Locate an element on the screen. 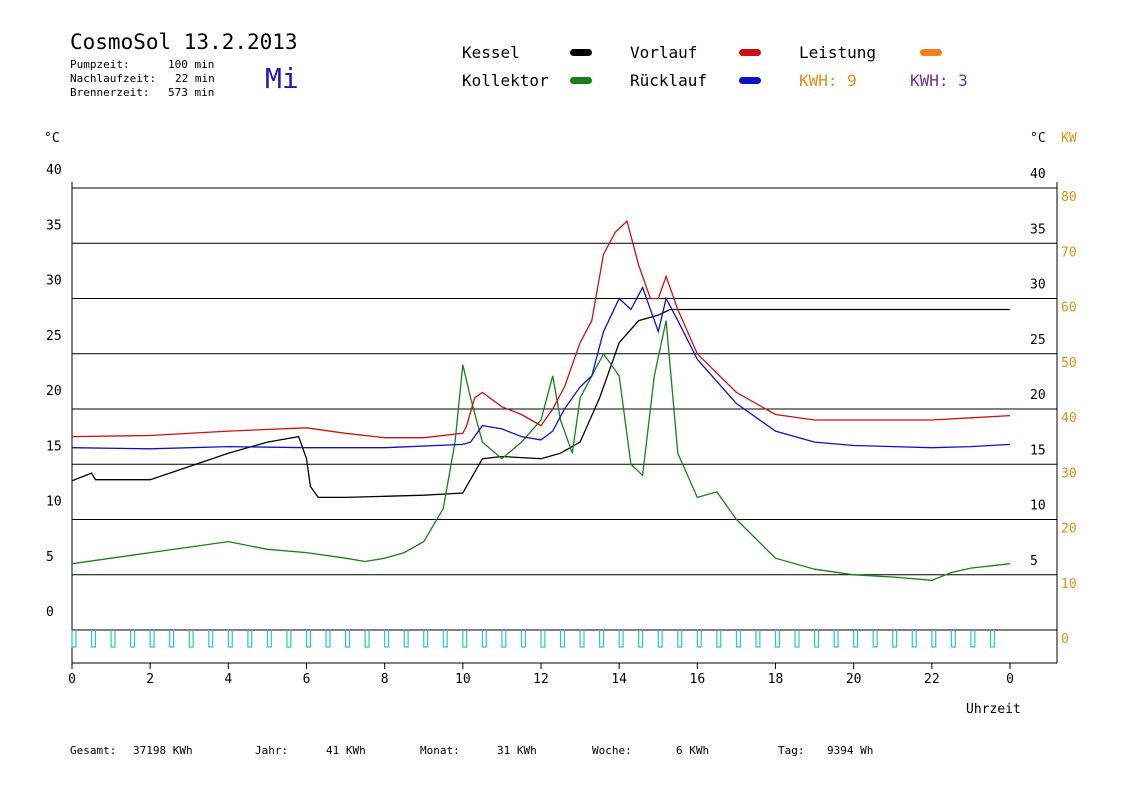 This screenshot has width=1148, height=812. legend-ruecklauf-swatch is located at coordinates (750, 80).